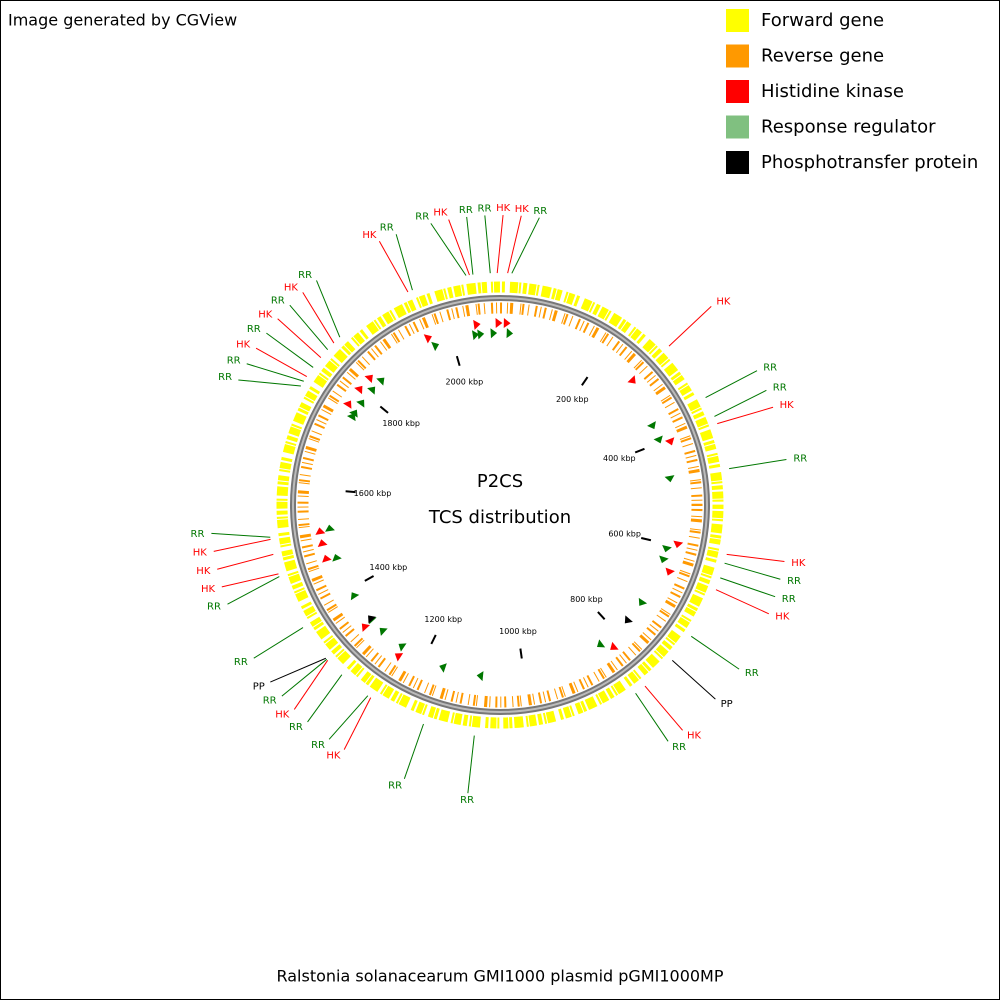 This screenshot has height=1000, width=1000. Describe the element at coordinates (499, 517) in the screenshot. I see `center-label: TCS distribution` at that location.